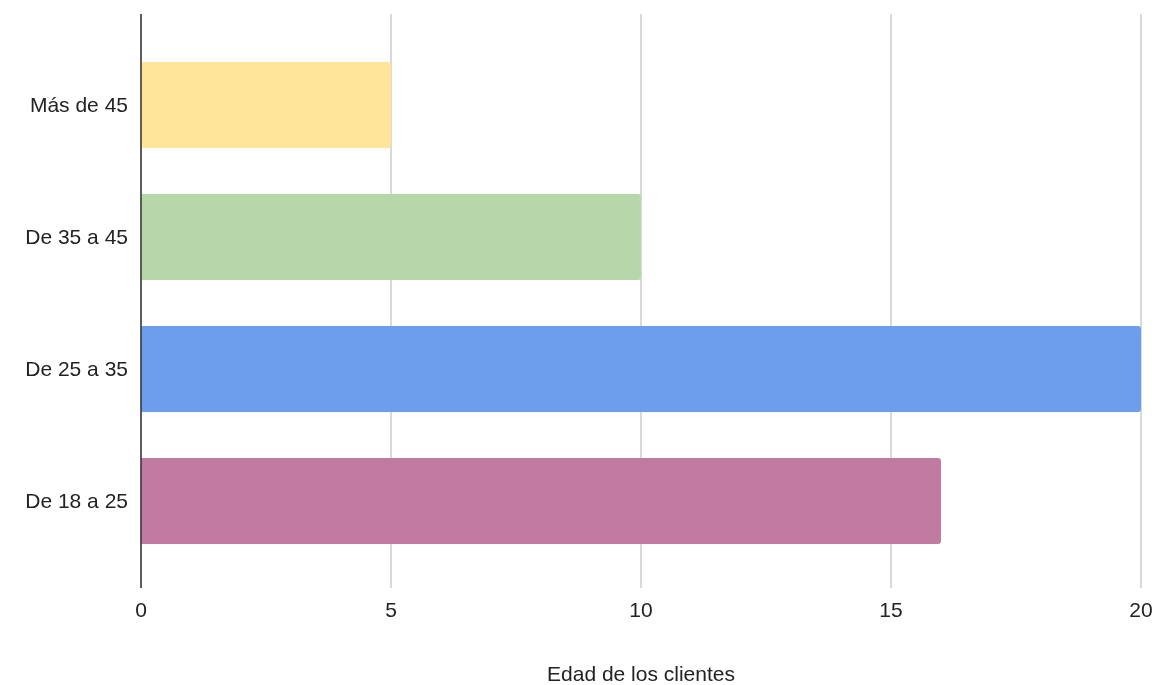 The height and width of the screenshot is (685, 1162). What do you see at coordinates (76, 237) in the screenshot?
I see `y-tick-label: De 35 a 45` at bounding box center [76, 237].